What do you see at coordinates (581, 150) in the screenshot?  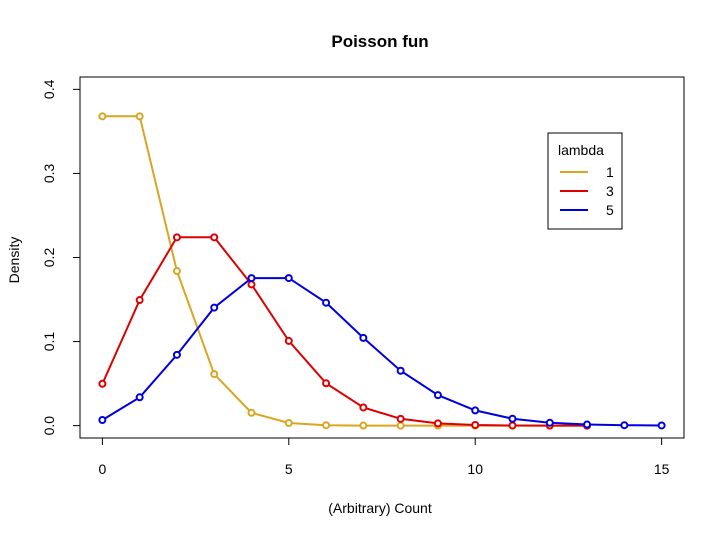 I see `legend-title: lambda` at bounding box center [581, 150].